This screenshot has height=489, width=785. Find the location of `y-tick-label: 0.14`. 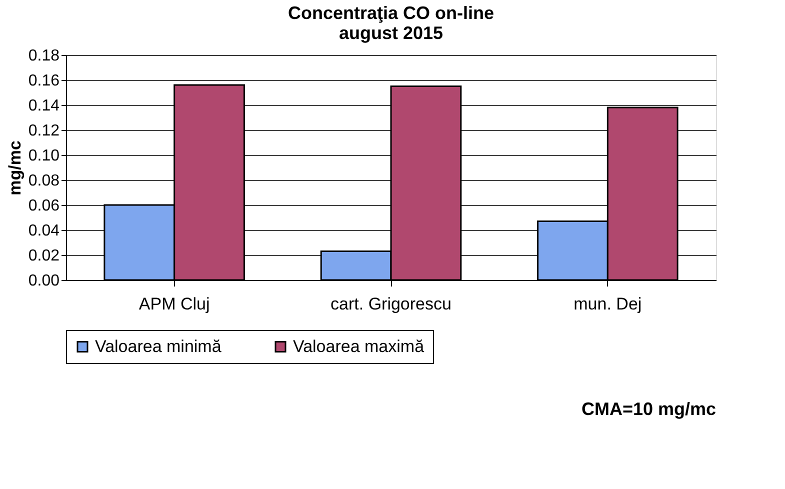

y-tick-label: 0.14 is located at coordinates (44, 106).